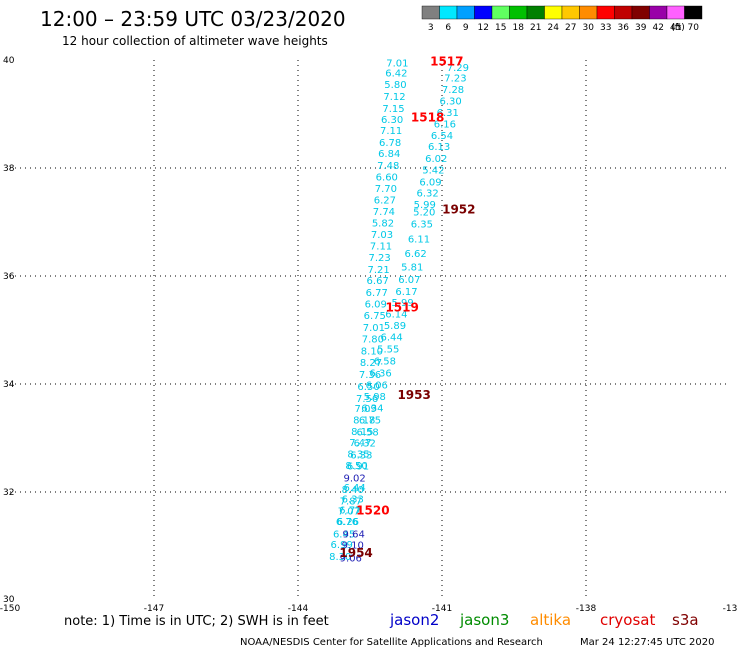 The width and height of the screenshot is (740, 650). I want to click on swh-point: 8.15, so click(362, 432).